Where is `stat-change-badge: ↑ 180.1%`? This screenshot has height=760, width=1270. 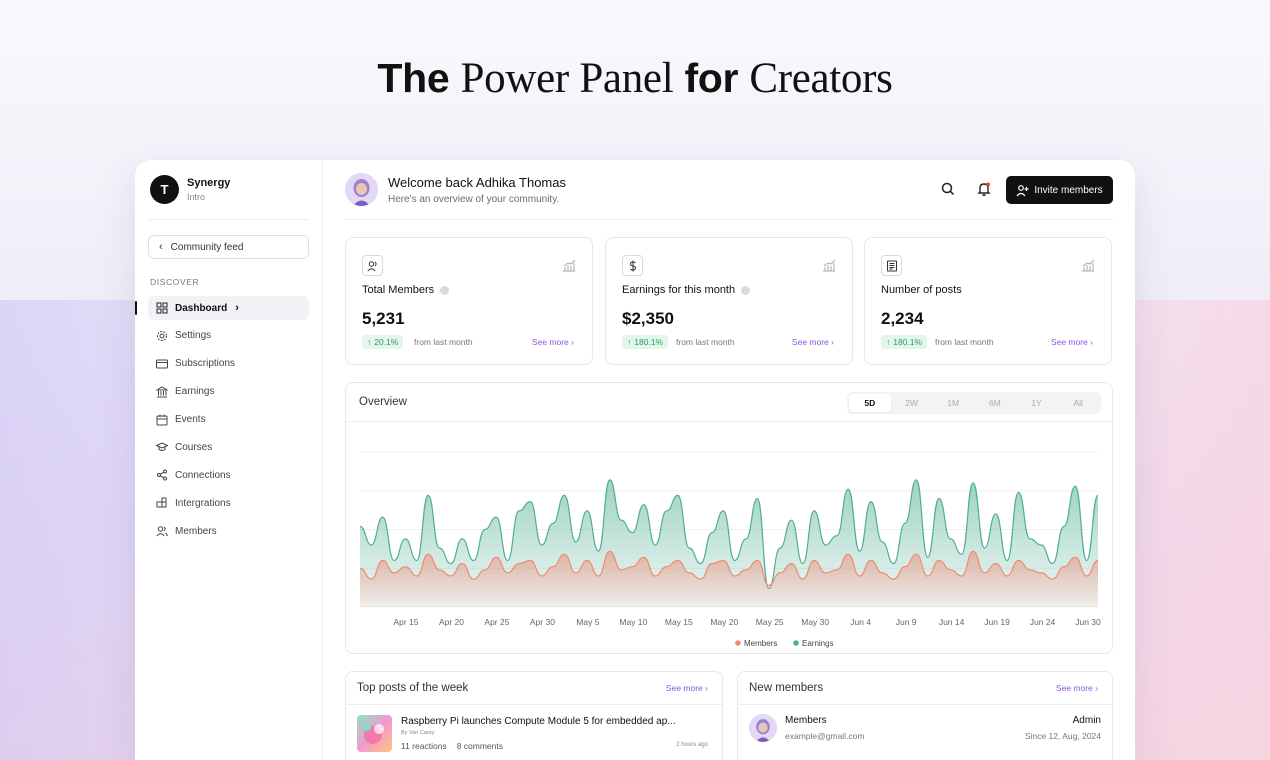 stat-change-badge: ↑ 180.1% is located at coordinates (904, 342).